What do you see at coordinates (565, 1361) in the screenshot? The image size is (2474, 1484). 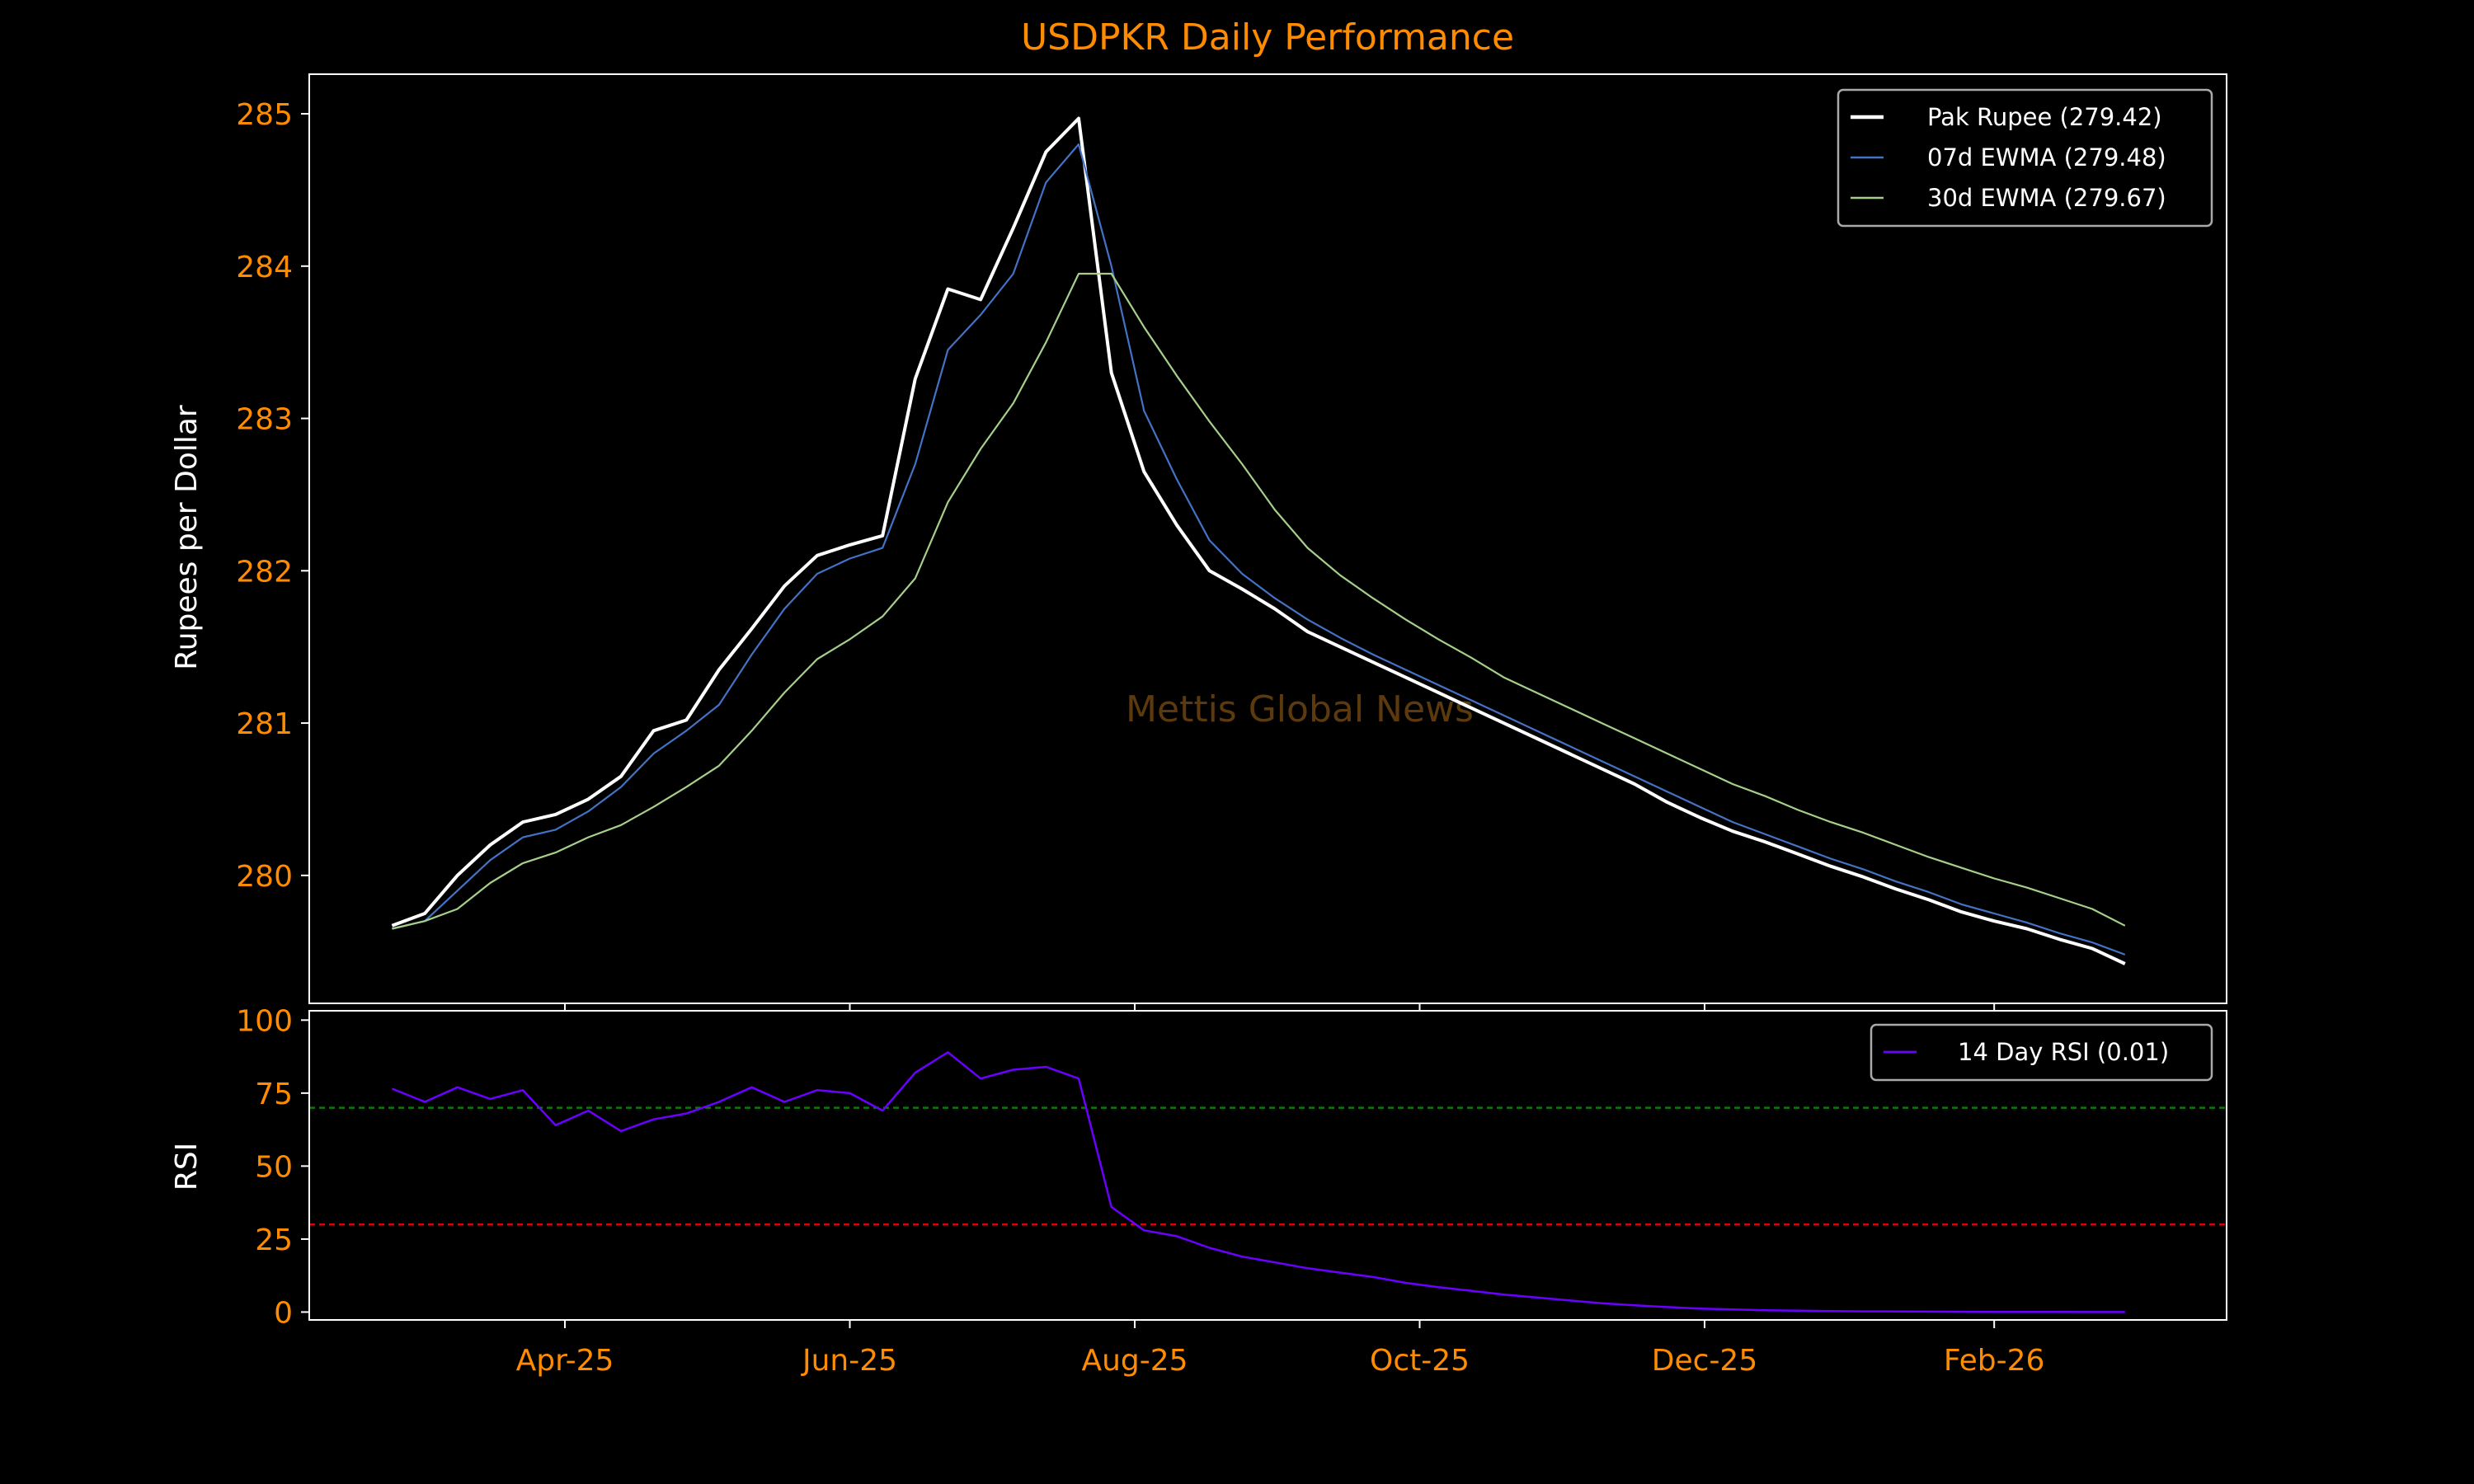 I see `x-tick-label: Apr-25` at bounding box center [565, 1361].